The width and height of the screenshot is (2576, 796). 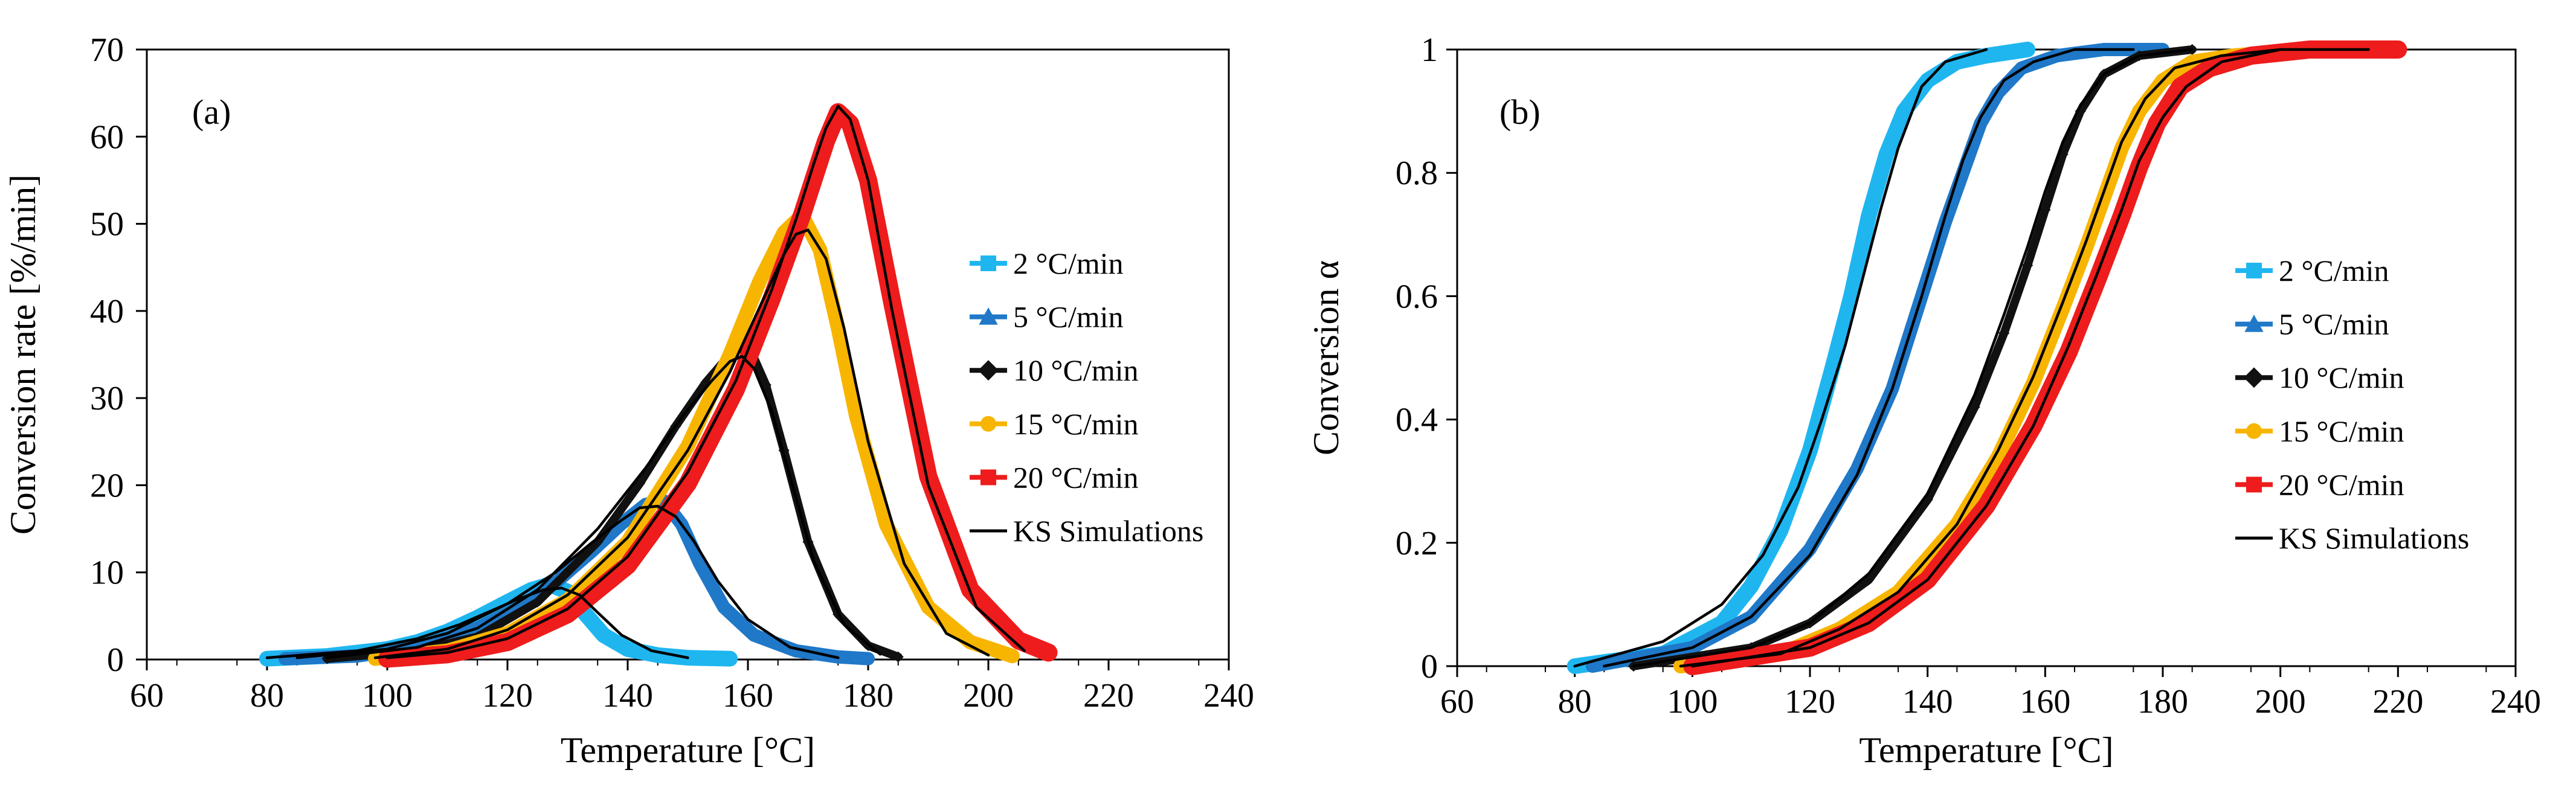 I want to click on y-tick-label: 0.8, so click(x=1417, y=173).